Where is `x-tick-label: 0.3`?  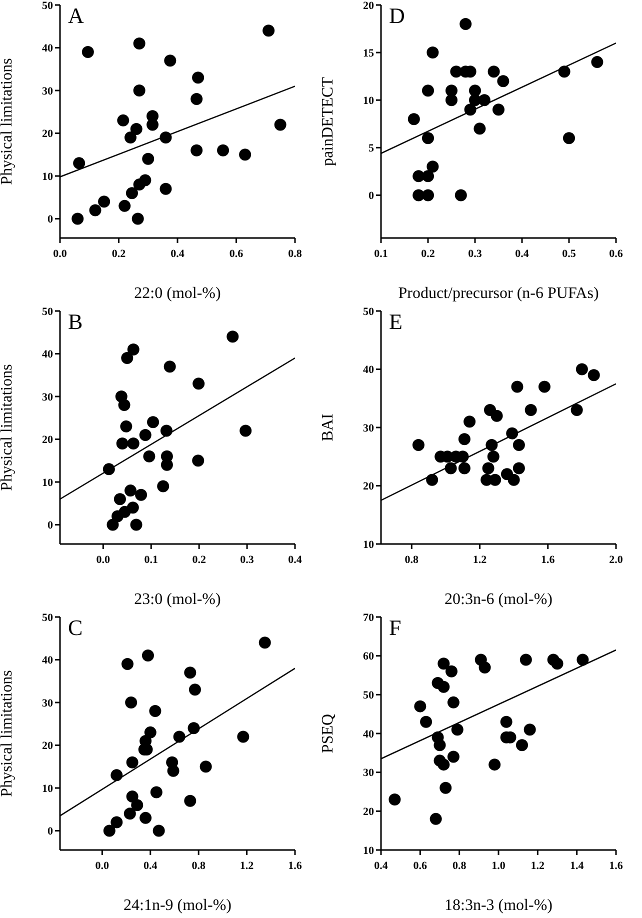 x-tick-label: 0.3 is located at coordinates (247, 560).